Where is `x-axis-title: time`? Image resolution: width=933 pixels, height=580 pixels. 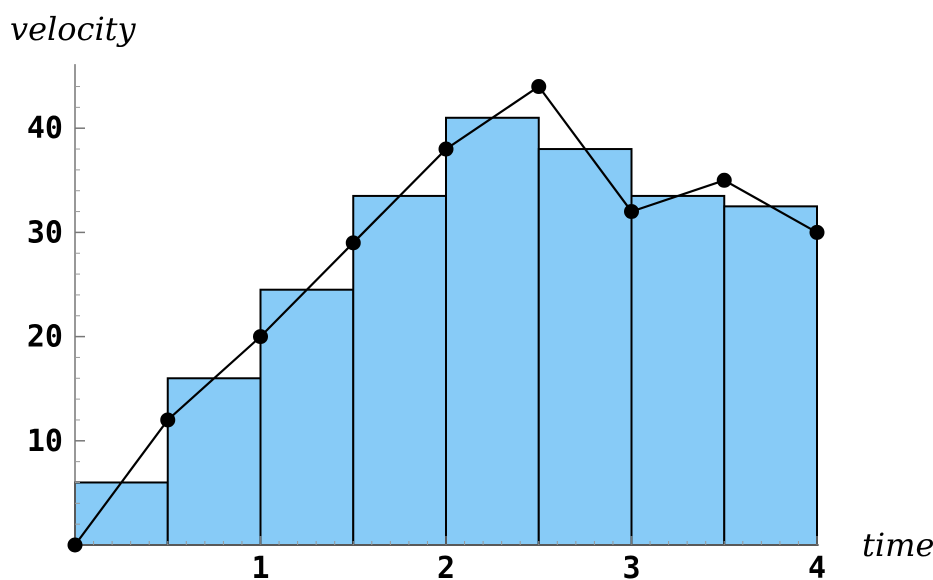
x-axis-title: time is located at coordinates (897, 545).